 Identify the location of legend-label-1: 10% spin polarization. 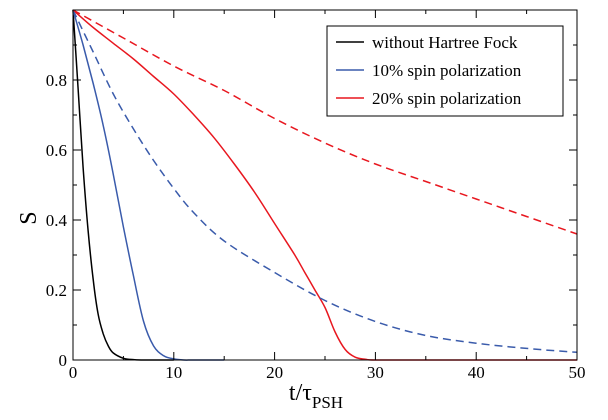
(447, 70).